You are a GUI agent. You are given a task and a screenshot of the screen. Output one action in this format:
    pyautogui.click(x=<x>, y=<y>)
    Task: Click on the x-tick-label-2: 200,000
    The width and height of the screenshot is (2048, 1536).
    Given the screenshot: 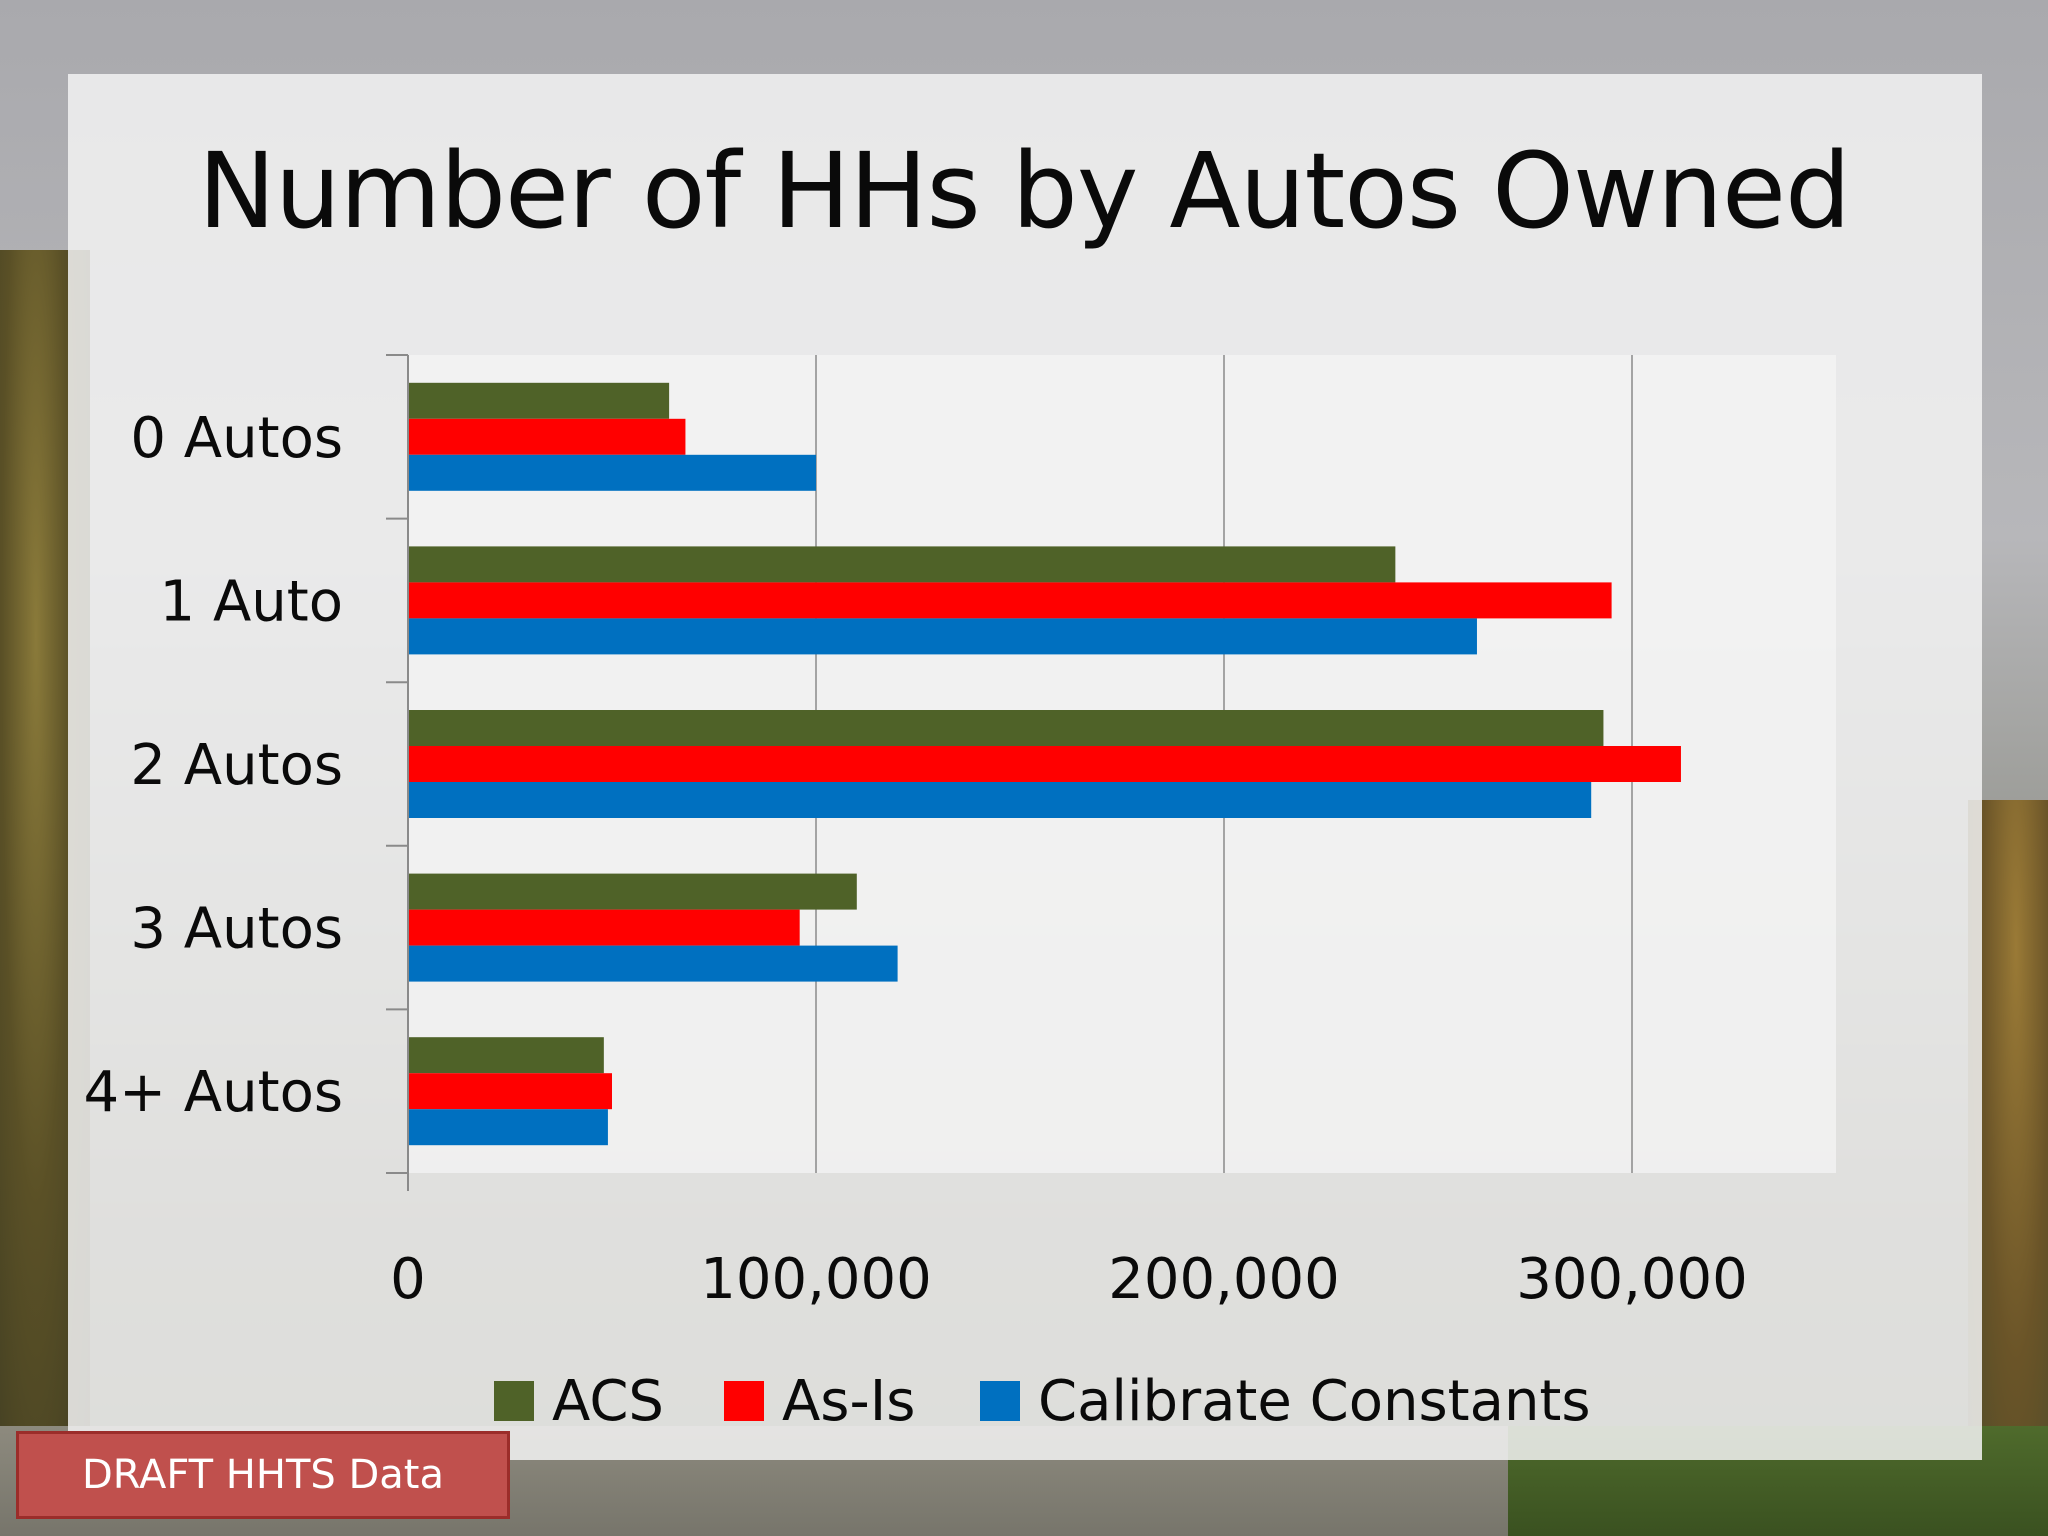 What is the action you would take?
    pyautogui.click(x=1224, y=1279)
    